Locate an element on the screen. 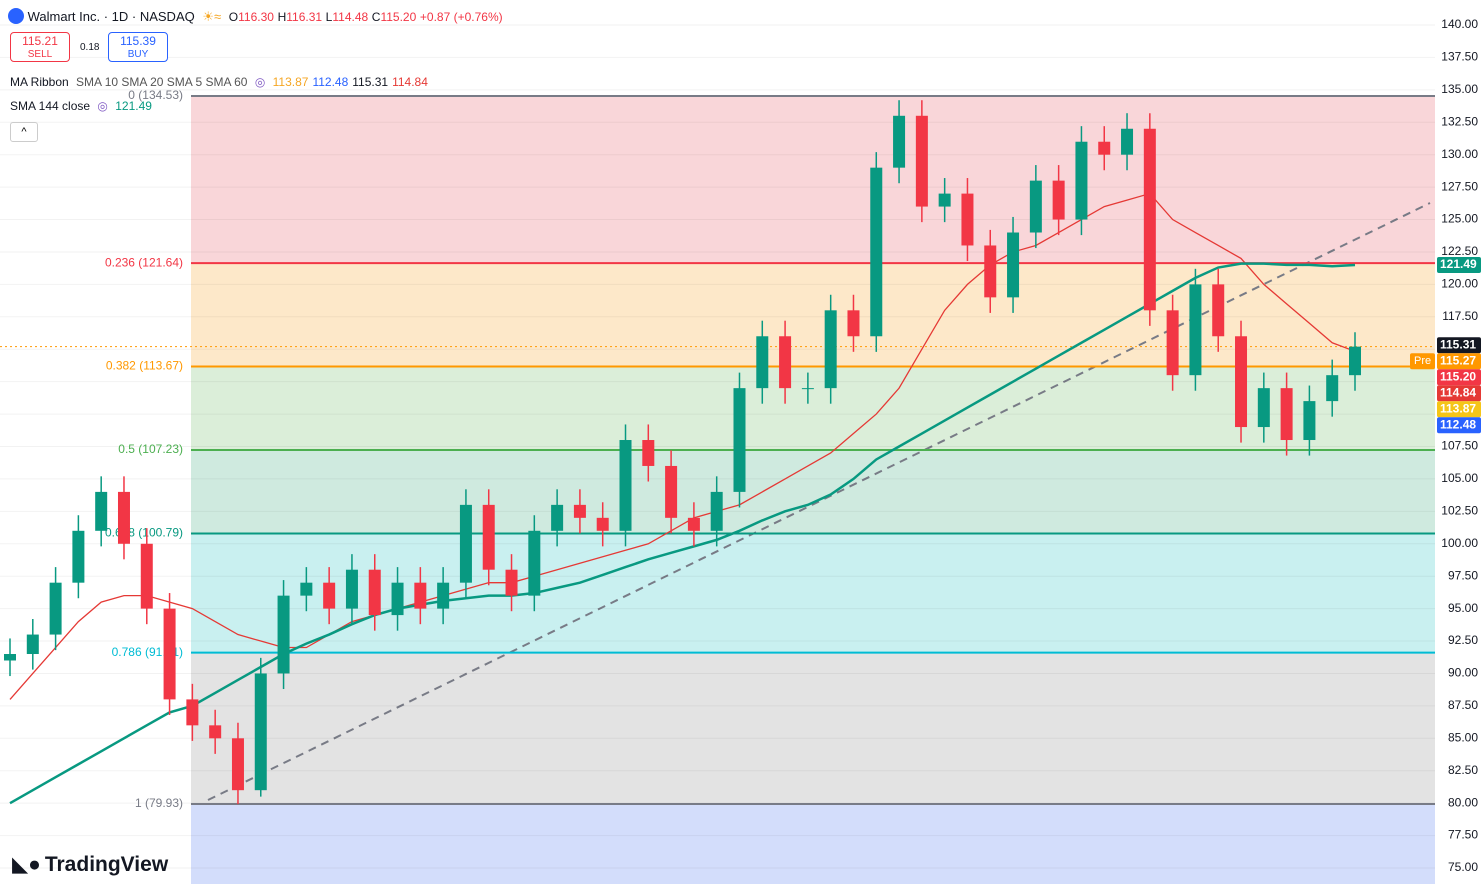 This screenshot has width=1481, height=884. h-value: 116.31 is located at coordinates (304, 17).